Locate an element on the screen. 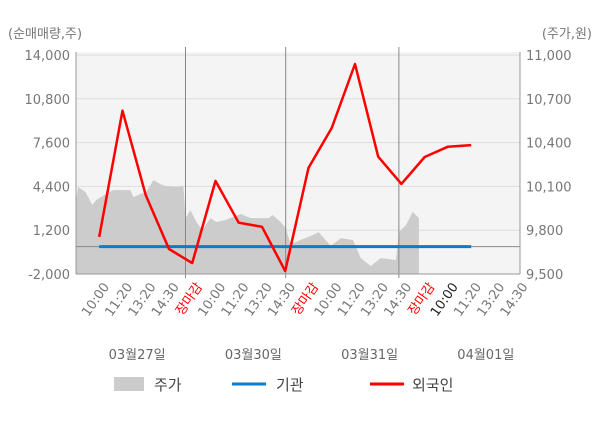 This screenshot has height=428, width=600. date-label: 03월27일 is located at coordinates (137, 355).